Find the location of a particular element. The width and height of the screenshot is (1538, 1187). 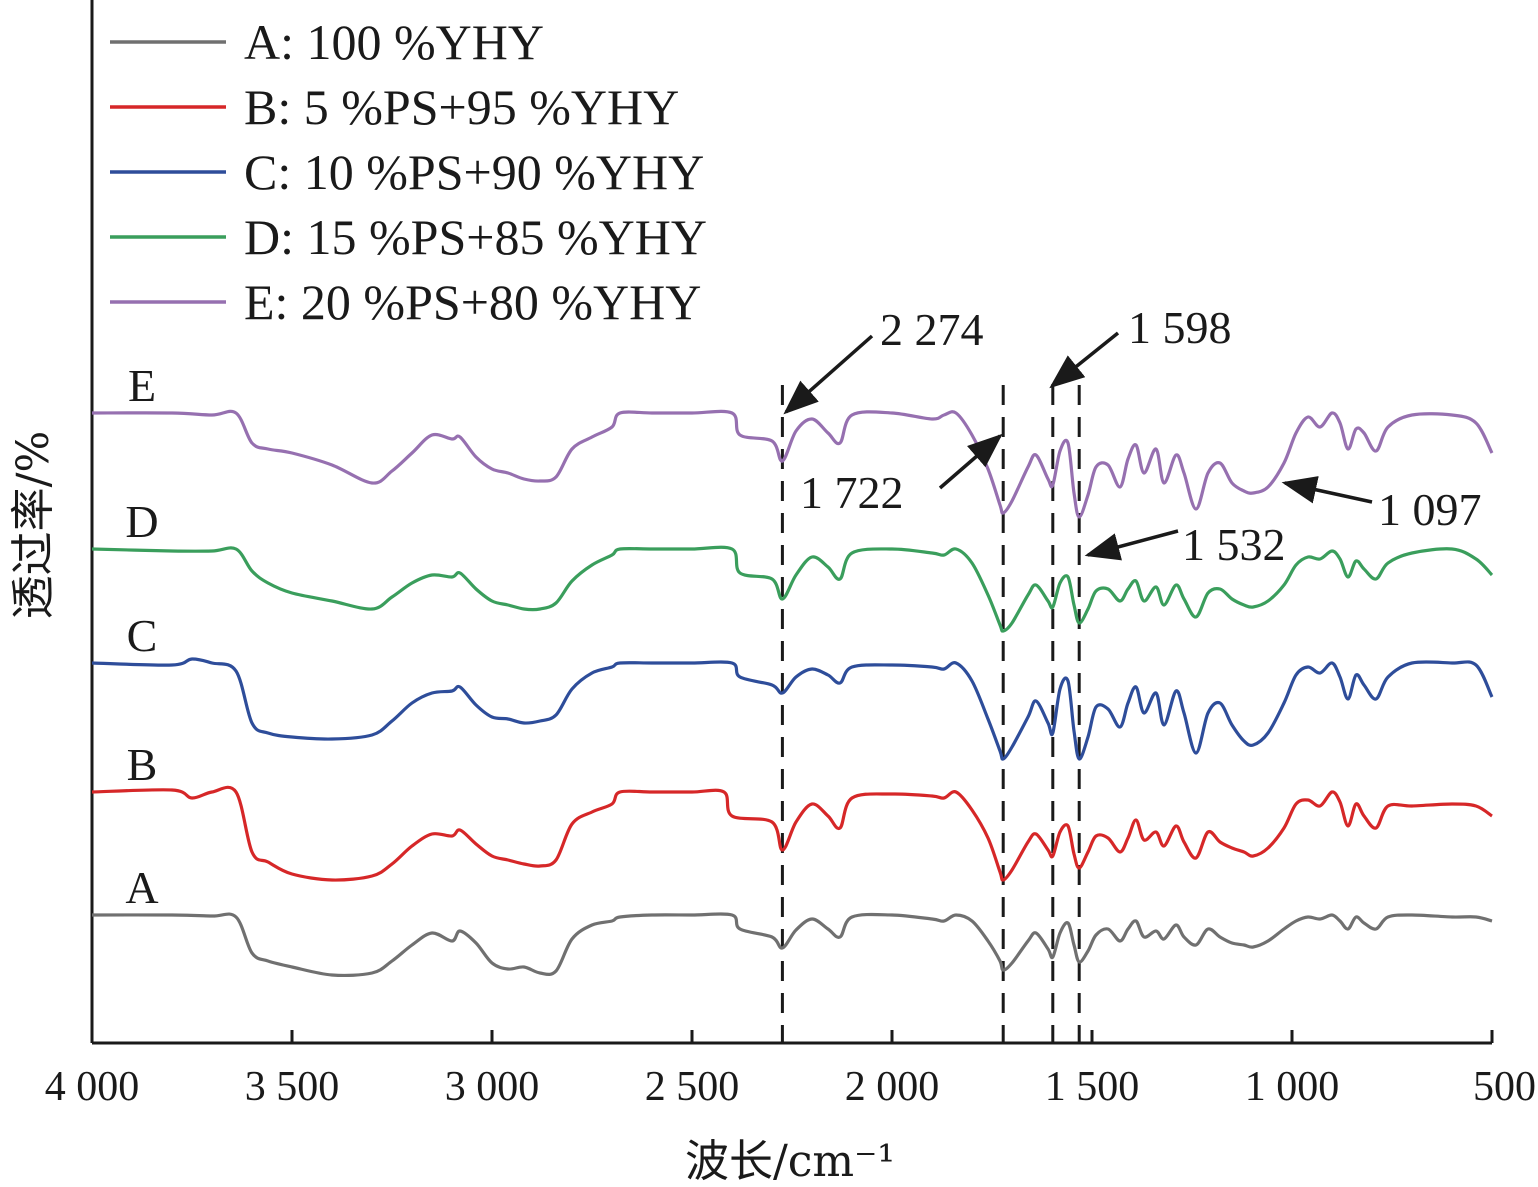

x-tick-label: 1 000 is located at coordinates (1292, 1087).